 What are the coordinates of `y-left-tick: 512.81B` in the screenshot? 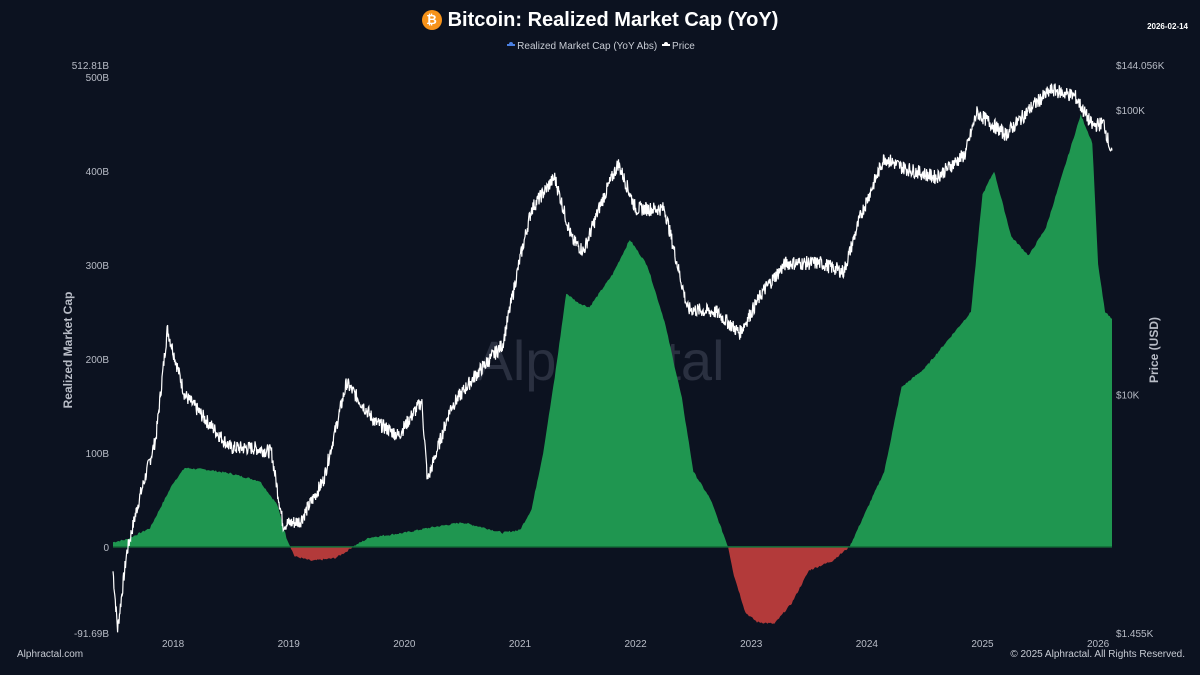 It's located at (91, 66).